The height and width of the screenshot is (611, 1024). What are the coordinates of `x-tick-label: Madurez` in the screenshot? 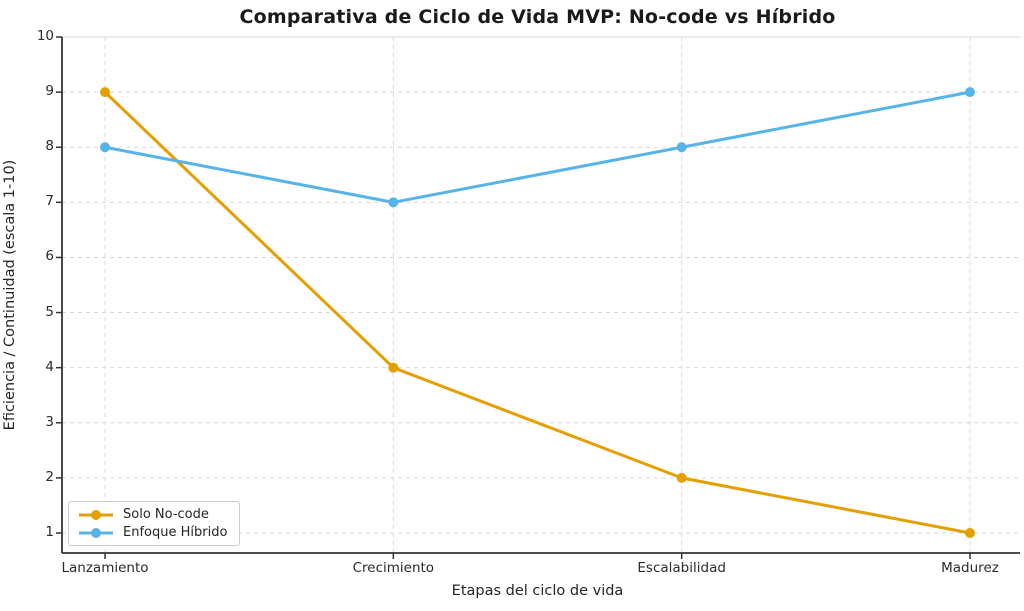 It's located at (970, 568).